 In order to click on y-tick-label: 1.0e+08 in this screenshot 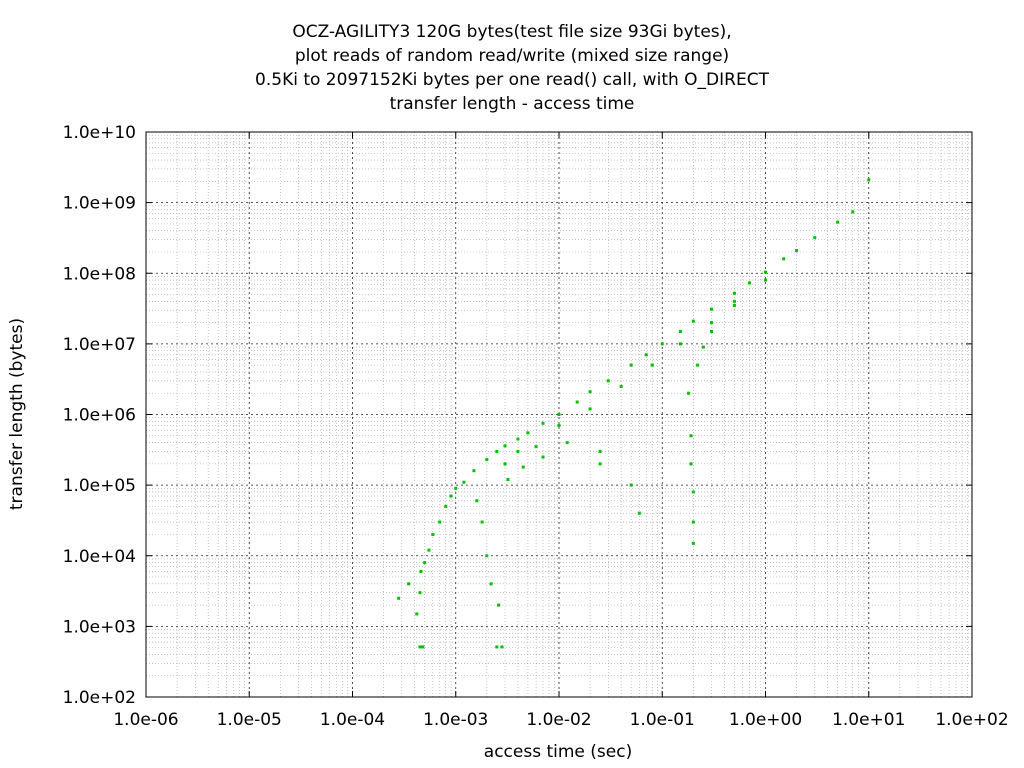, I will do `click(99, 274)`.